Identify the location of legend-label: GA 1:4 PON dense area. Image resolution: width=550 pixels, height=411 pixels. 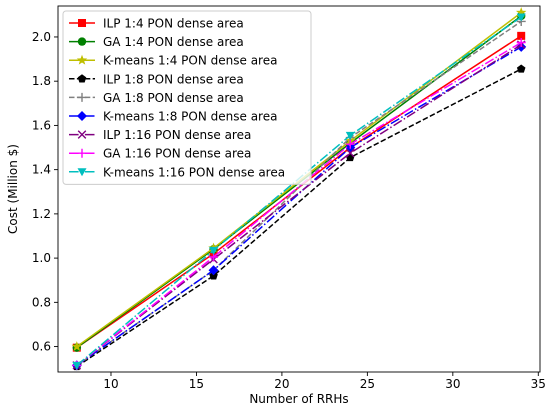
(173, 42).